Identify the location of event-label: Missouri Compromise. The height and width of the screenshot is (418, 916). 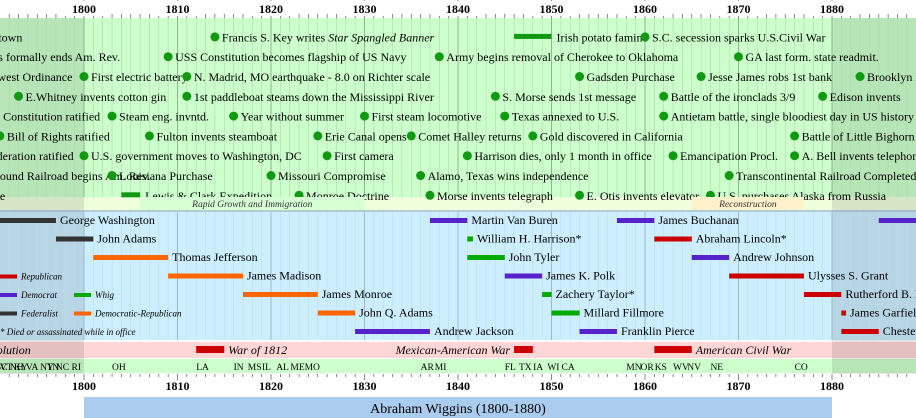
(332, 176).